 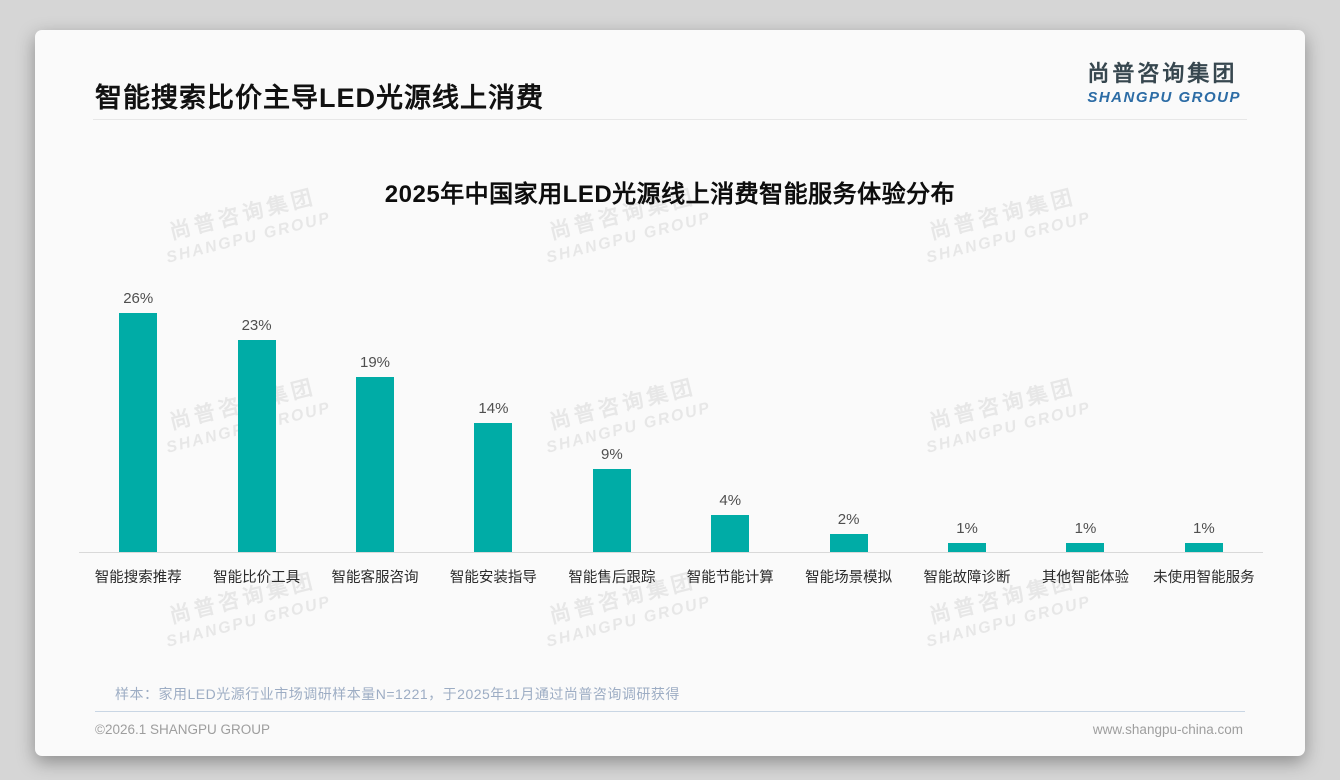 I want to click on category-label: 智能故障诊断, so click(x=967, y=578).